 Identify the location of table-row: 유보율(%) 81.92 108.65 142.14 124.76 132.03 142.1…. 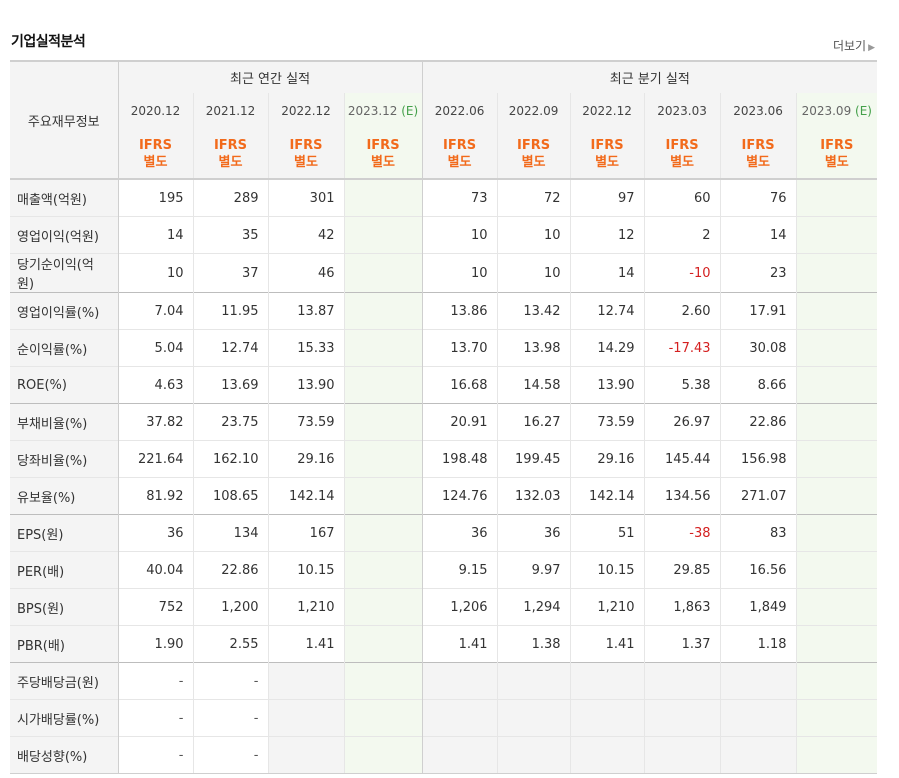
(444, 496).